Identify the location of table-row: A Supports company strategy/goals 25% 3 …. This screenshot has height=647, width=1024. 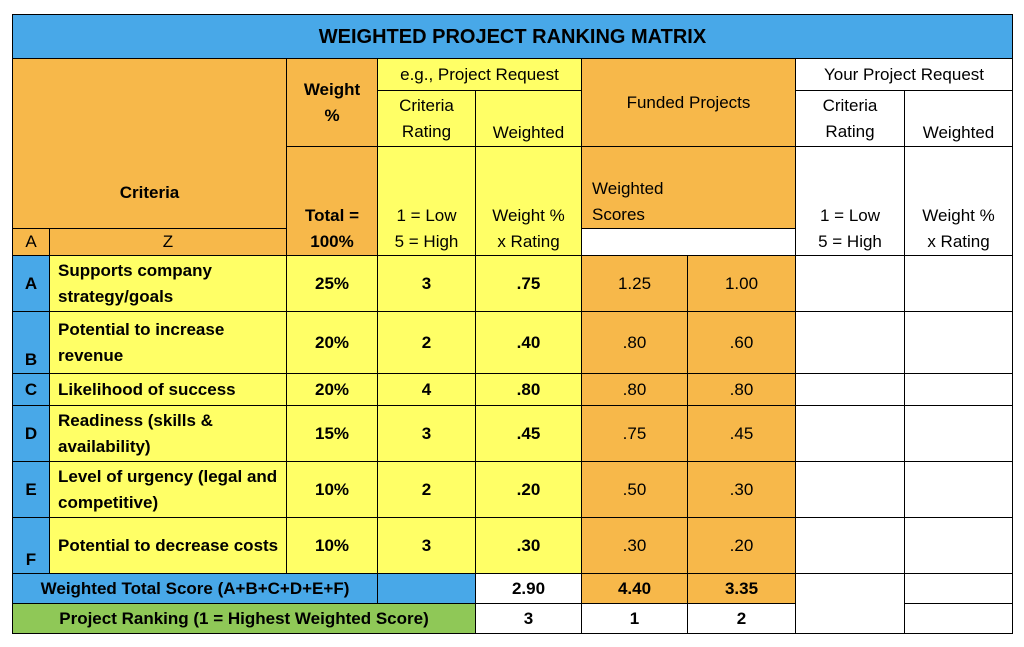
(512, 283).